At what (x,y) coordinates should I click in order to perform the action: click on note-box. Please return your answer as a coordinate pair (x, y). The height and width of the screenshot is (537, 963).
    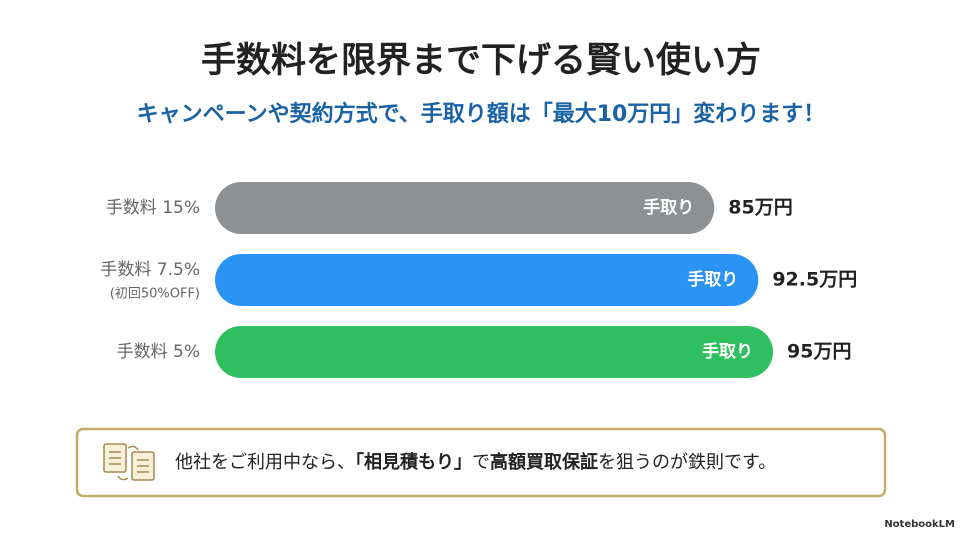
    Looking at the image, I should click on (481, 462).